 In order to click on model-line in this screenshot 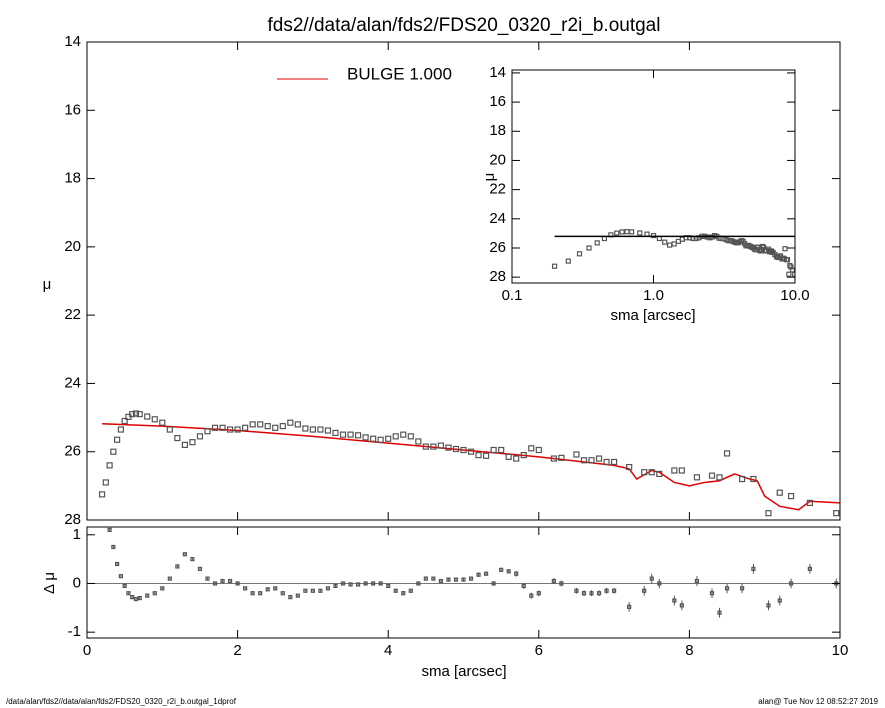, I will do `click(471, 466)`.